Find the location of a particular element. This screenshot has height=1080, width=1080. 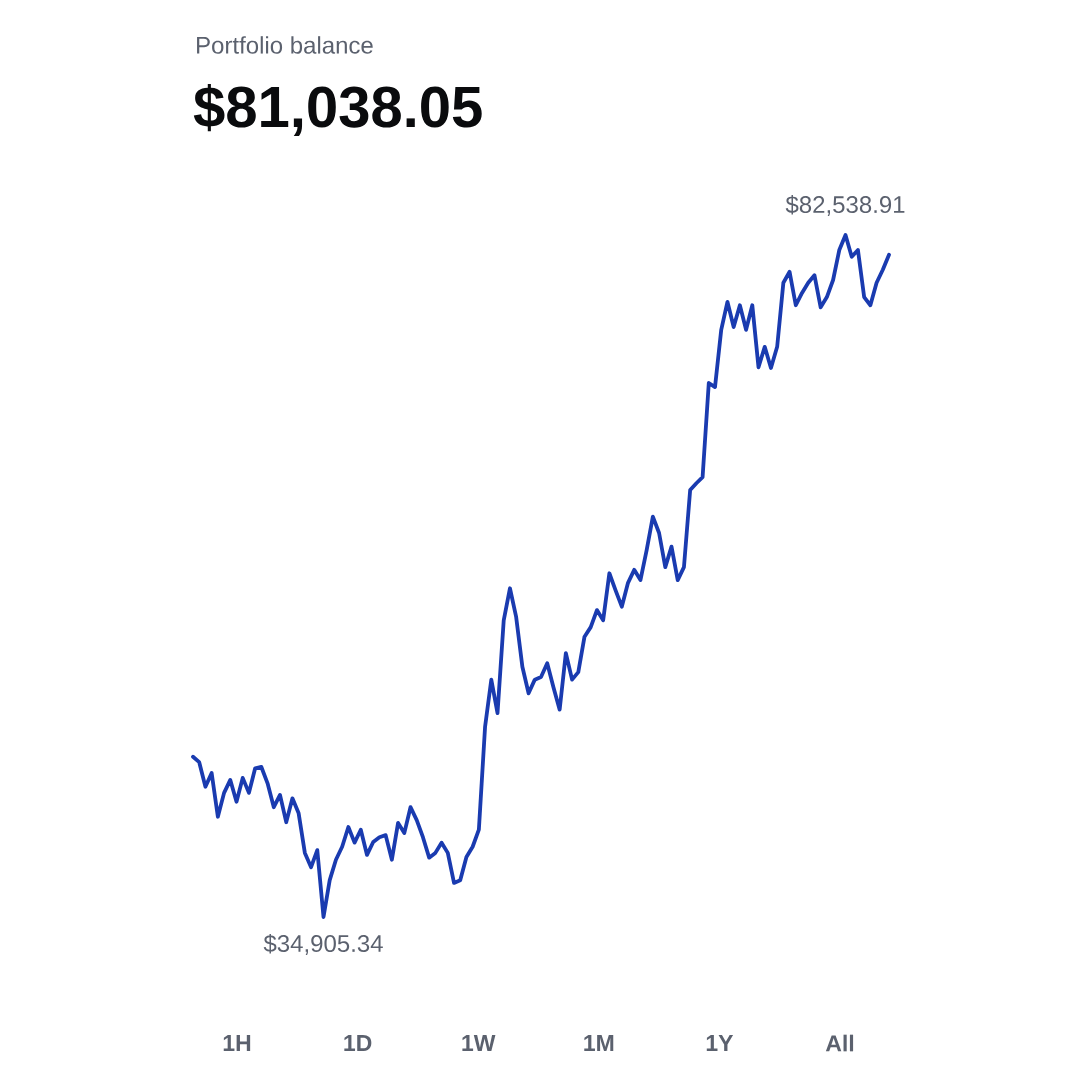

annotation: $82,538.91 is located at coordinates (845, 205).